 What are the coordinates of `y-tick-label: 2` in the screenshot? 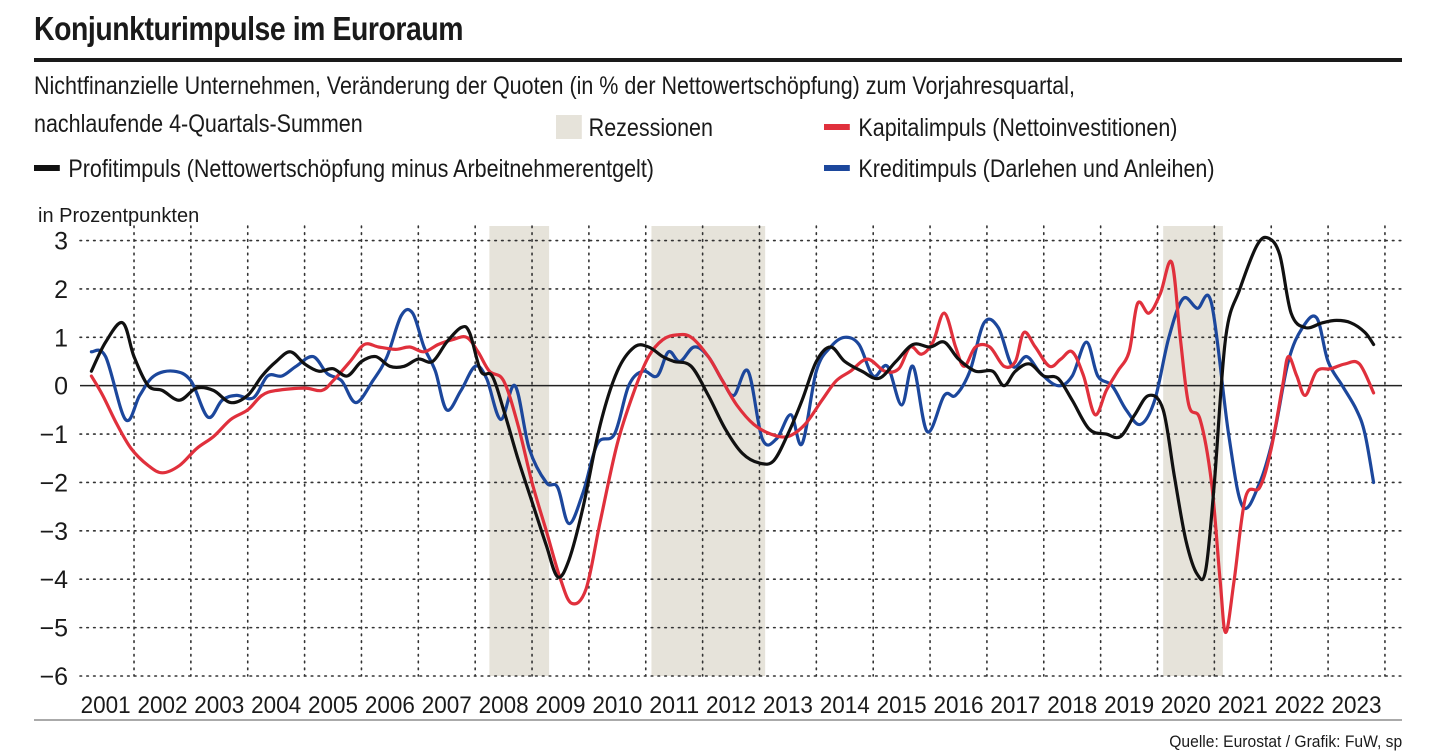 It's located at (61, 290).